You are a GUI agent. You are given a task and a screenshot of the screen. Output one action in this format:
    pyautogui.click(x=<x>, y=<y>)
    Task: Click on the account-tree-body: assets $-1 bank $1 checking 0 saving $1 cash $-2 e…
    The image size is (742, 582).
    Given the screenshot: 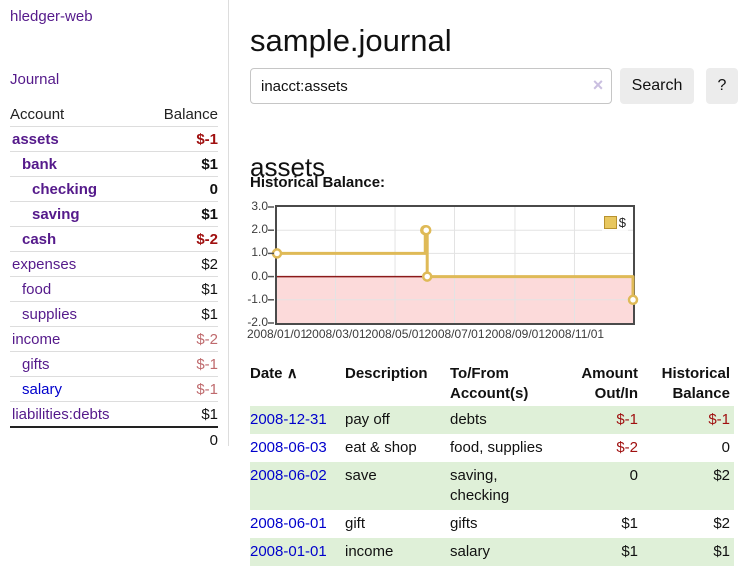 What is the action you would take?
    pyautogui.click(x=114, y=276)
    